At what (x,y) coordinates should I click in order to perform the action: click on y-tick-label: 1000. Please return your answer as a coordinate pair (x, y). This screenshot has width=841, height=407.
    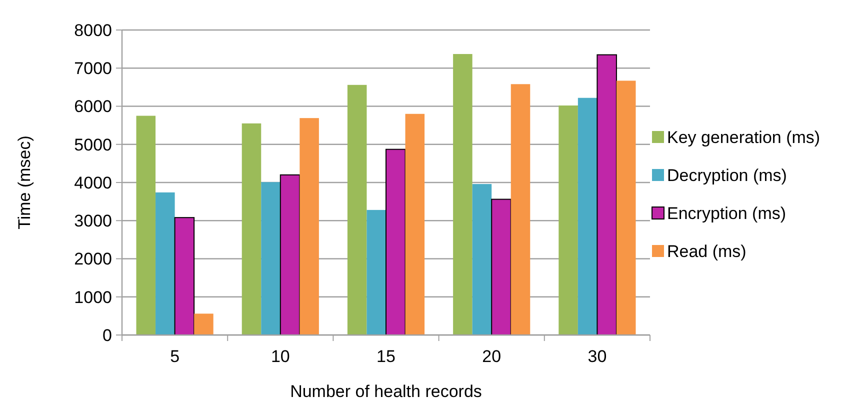
    Looking at the image, I should click on (93, 297).